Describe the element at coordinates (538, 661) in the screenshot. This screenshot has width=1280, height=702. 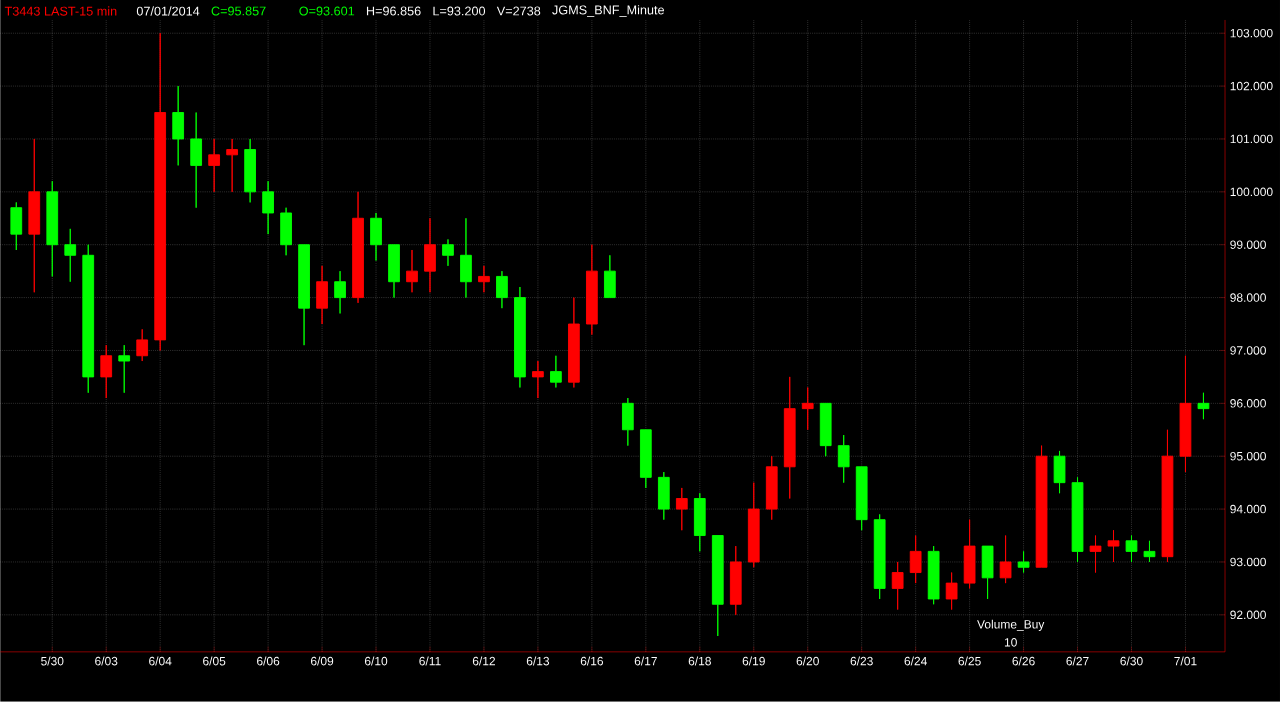
I see `x-tick-label: 6/13` at that location.